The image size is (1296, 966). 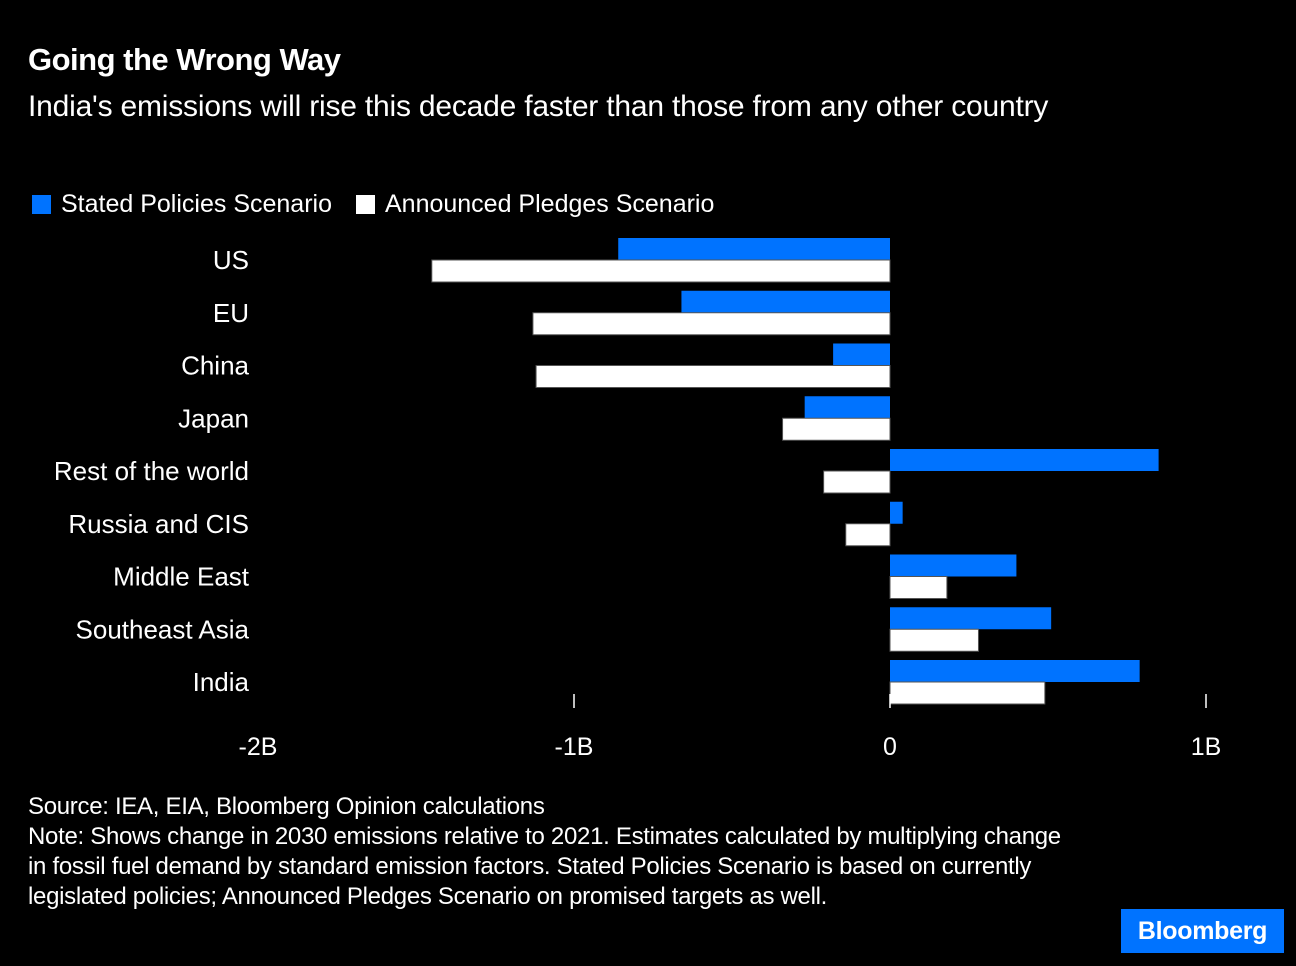 I want to click on bar-japan-stated, so click(x=847, y=407).